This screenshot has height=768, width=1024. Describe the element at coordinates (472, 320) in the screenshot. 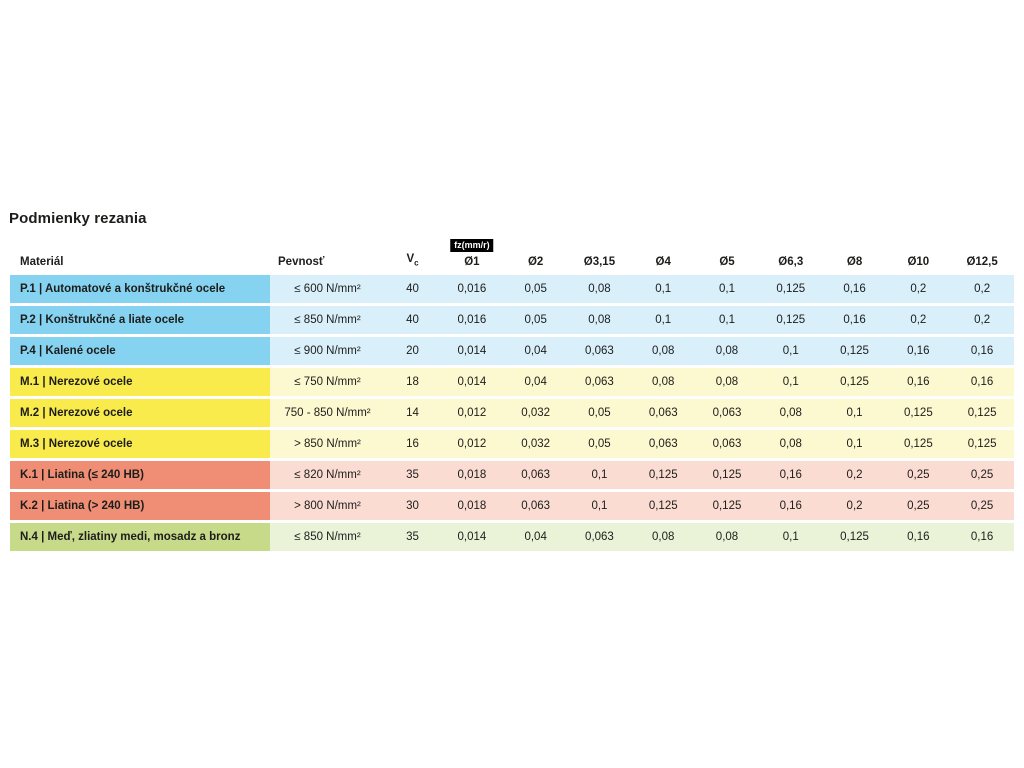

I see `feed-value-cell: 0,016` at that location.